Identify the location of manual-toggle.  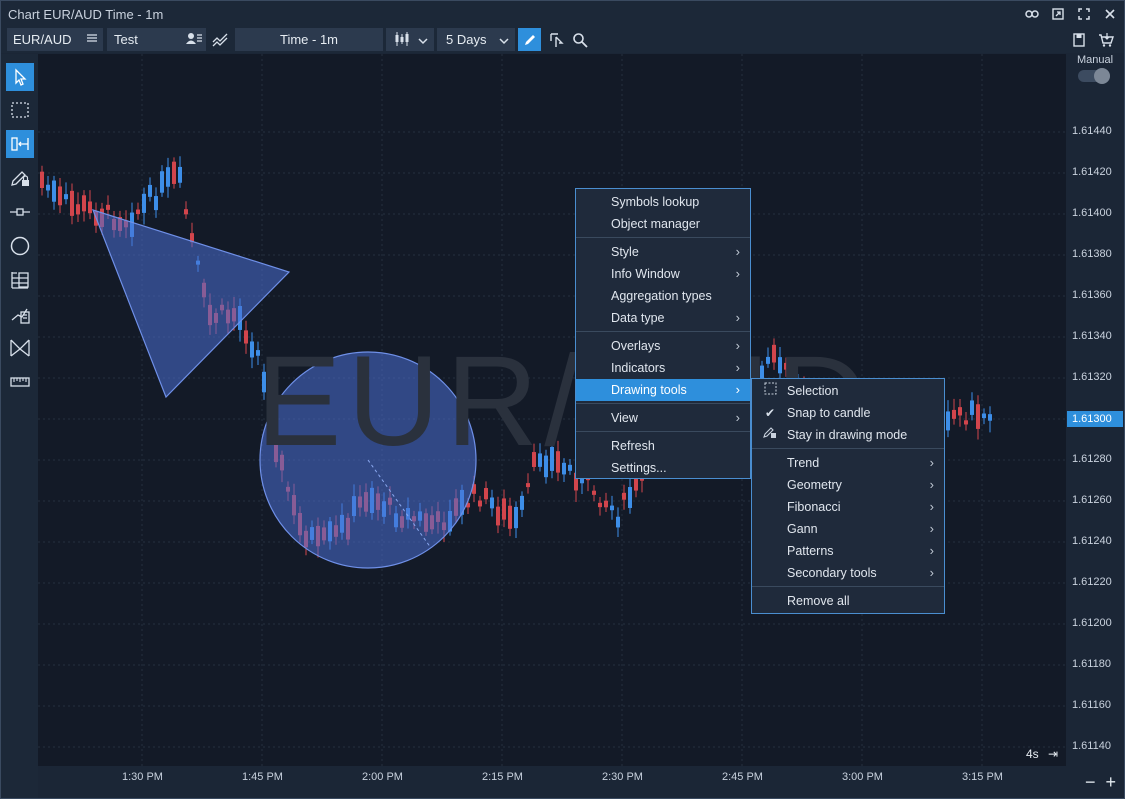
(1094, 76).